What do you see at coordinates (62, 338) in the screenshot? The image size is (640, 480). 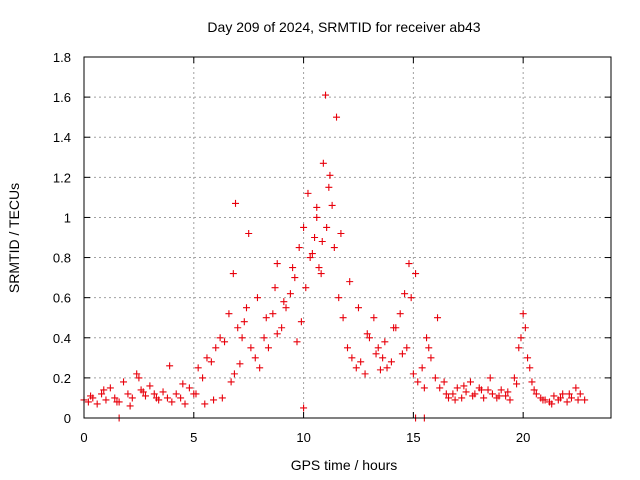 I see `y-tick-label: 0.4` at bounding box center [62, 338].